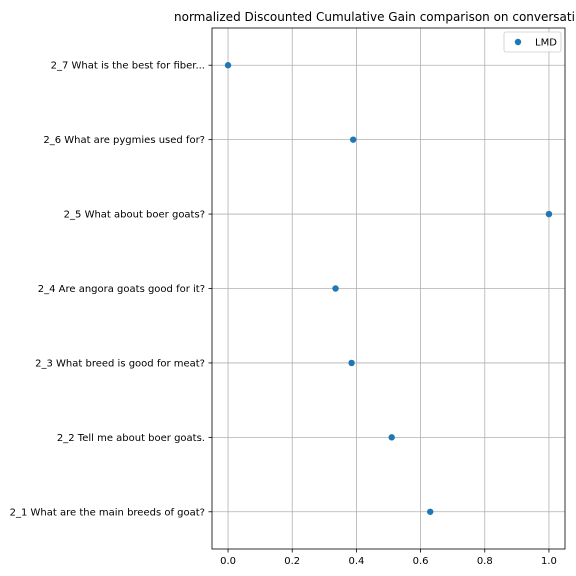  I want to click on y-tick-label: 2_5 What about boer goats?, so click(134, 215).